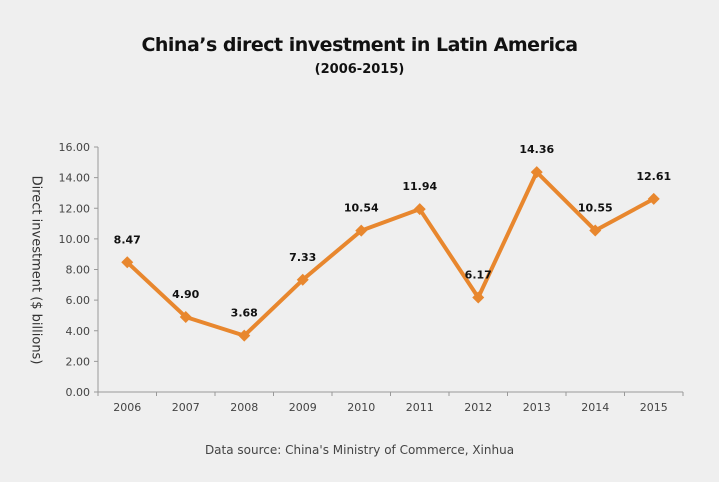 This screenshot has height=482, width=719. What do you see at coordinates (478, 407) in the screenshot?
I see `x-tick-label: 2012` at bounding box center [478, 407].